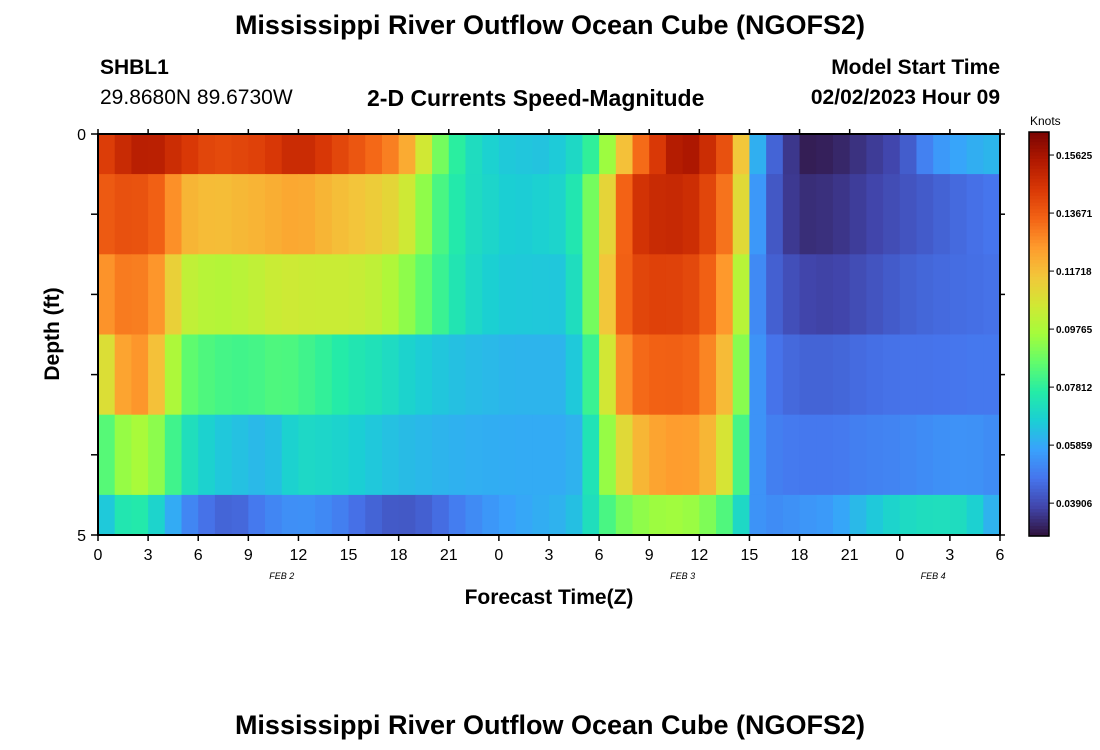  Describe the element at coordinates (1074, 388) in the screenshot. I see `colorbar-tick-label: 0.07812` at that location.